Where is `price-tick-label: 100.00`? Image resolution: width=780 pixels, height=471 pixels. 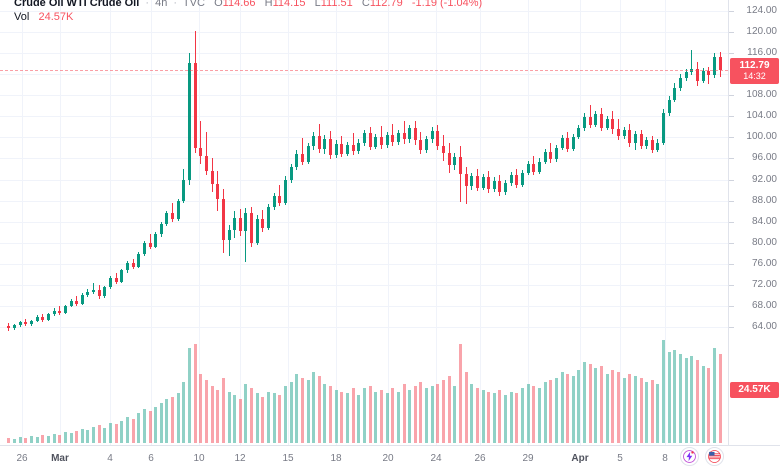
price-tick-label: 100.00 is located at coordinates (761, 137).